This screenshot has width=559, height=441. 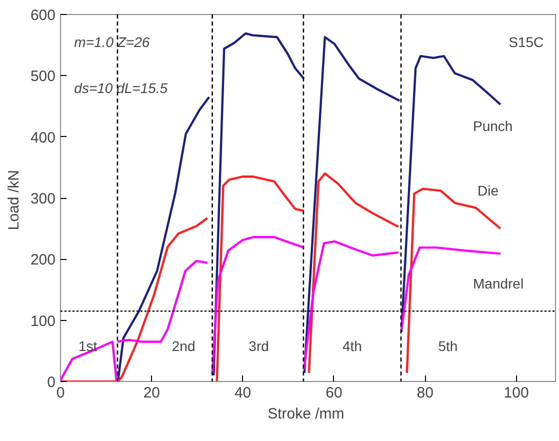 What do you see at coordinates (488, 190) in the screenshot?
I see `series-label: Die` at bounding box center [488, 190].